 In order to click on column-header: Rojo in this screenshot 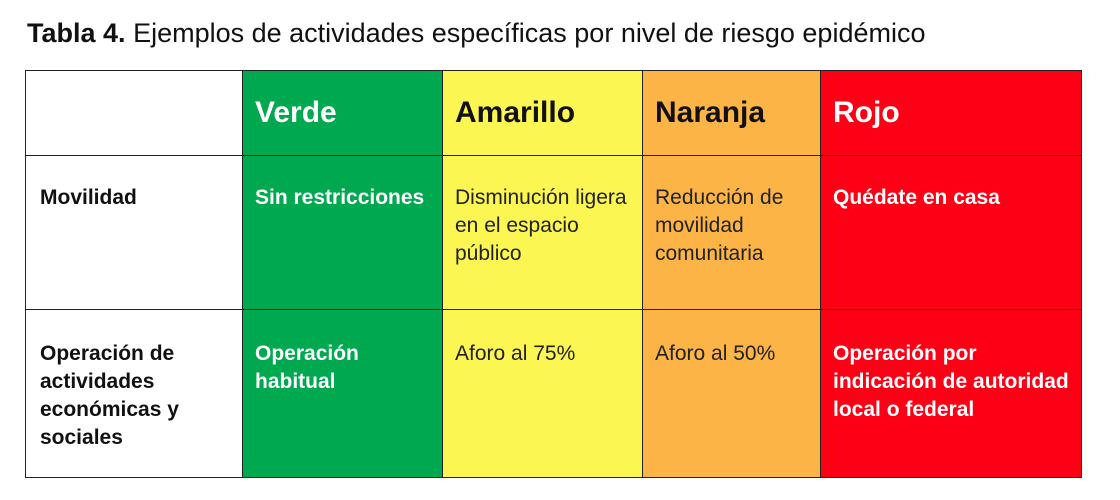, I will do `click(951, 113)`.